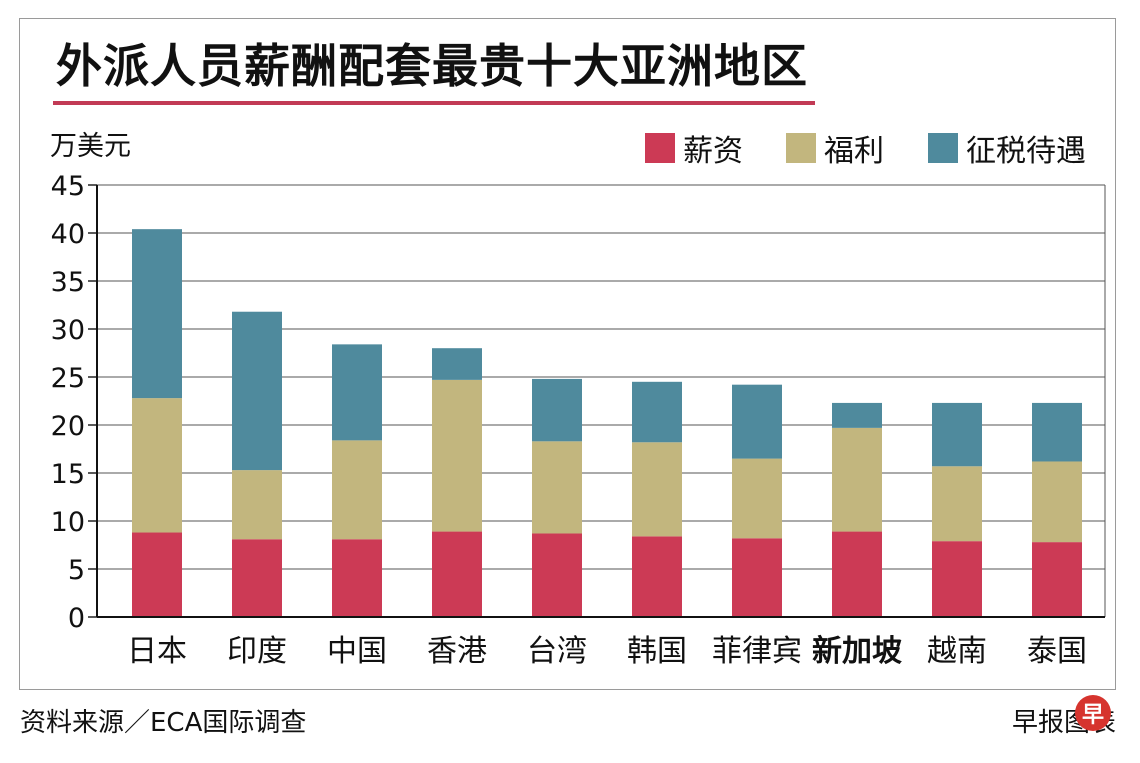 This screenshot has width=1140, height=763. I want to click on legend-label-salary: 薪资, so click(713, 151).